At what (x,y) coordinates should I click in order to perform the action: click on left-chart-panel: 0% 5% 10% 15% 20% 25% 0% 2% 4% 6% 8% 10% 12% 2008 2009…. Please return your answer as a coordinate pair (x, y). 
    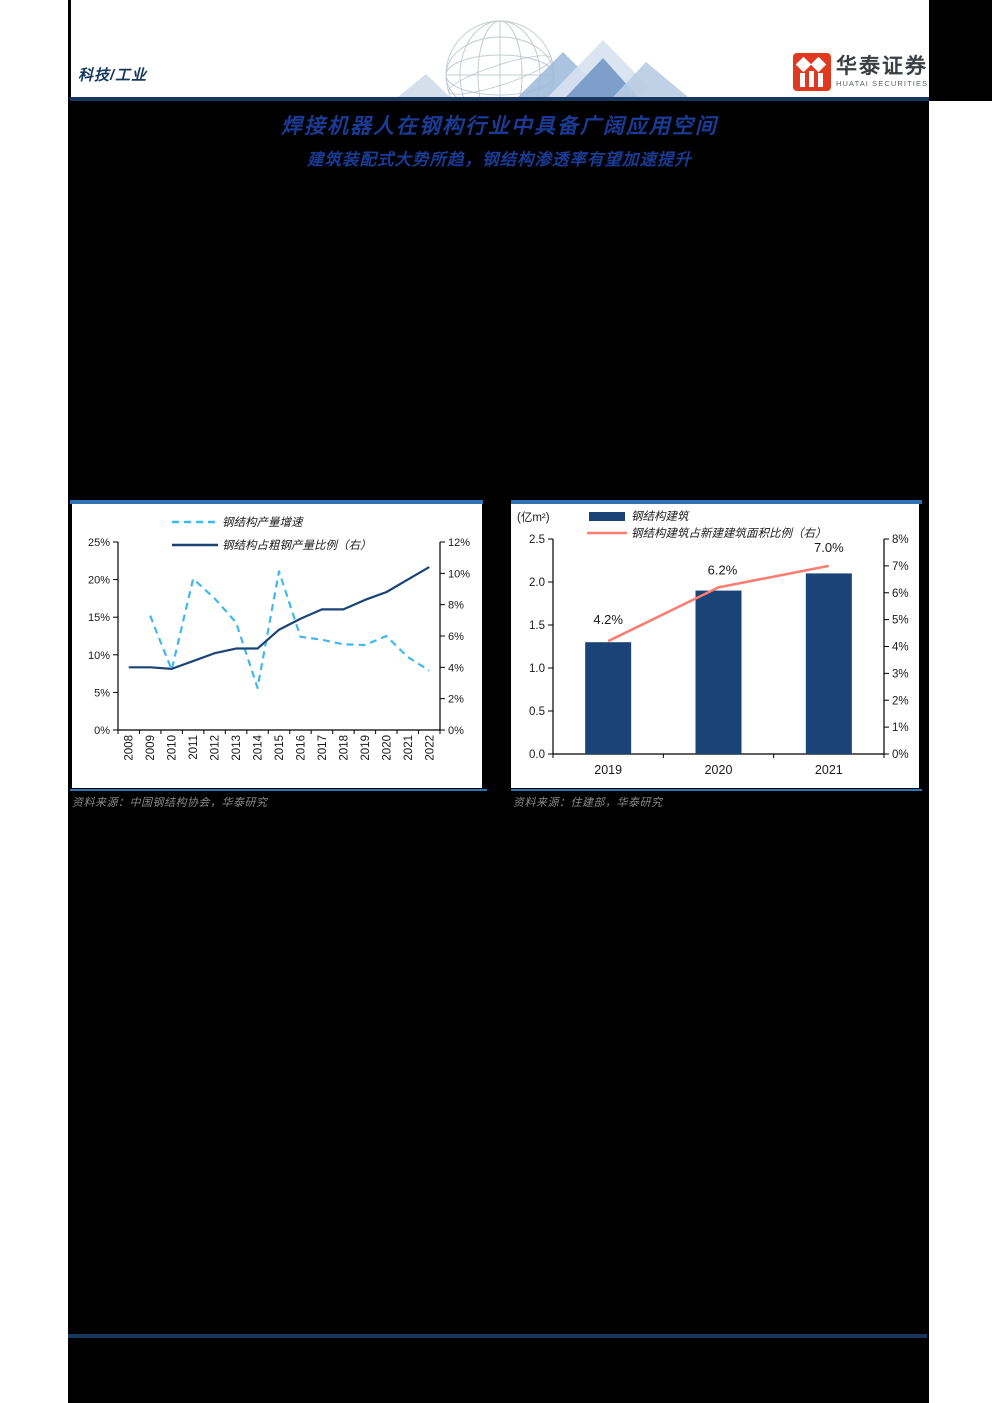
    Looking at the image, I should click on (277, 646).